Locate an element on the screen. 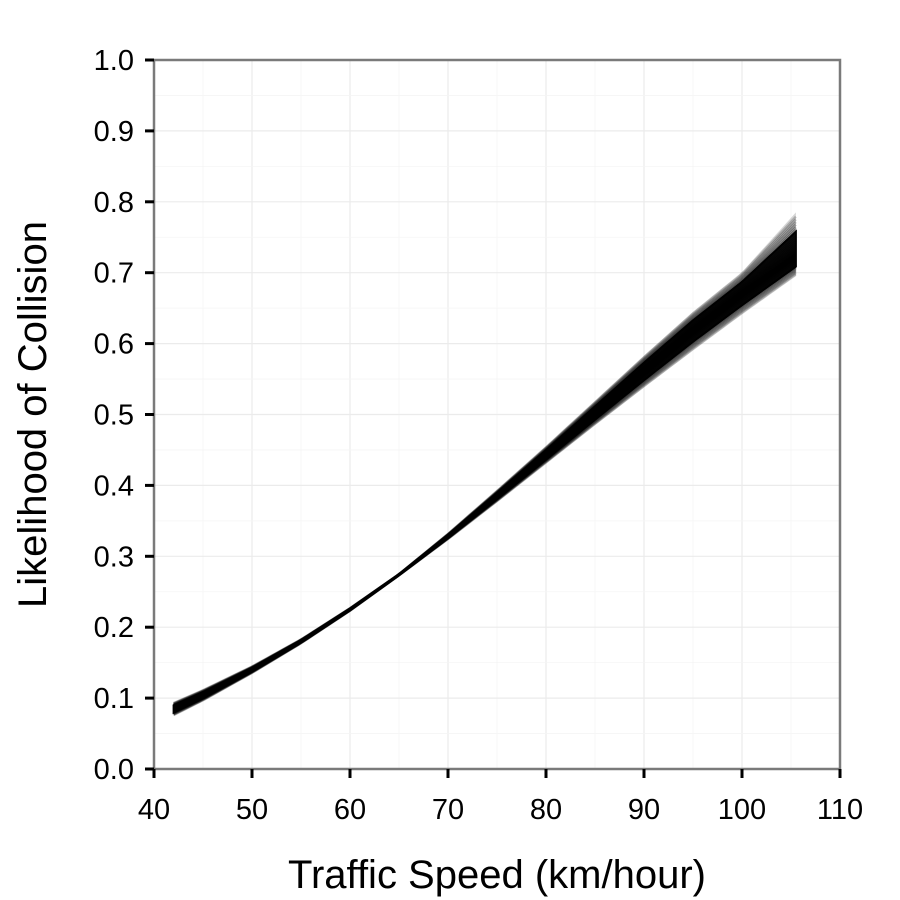  y-tick-label: 0.8 is located at coordinates (114, 203).